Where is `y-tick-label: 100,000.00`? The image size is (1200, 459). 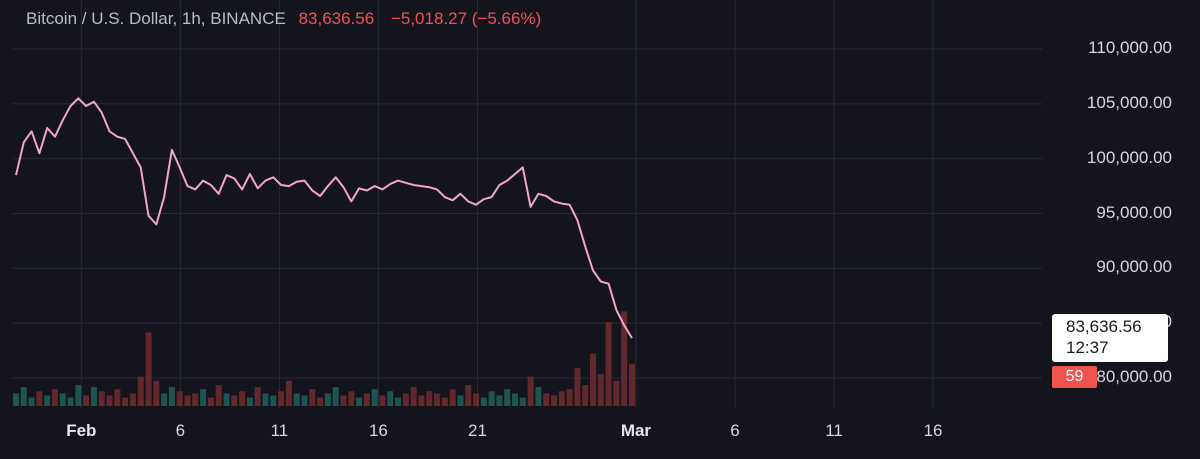
y-tick-label: 100,000.00 is located at coordinates (1129, 157).